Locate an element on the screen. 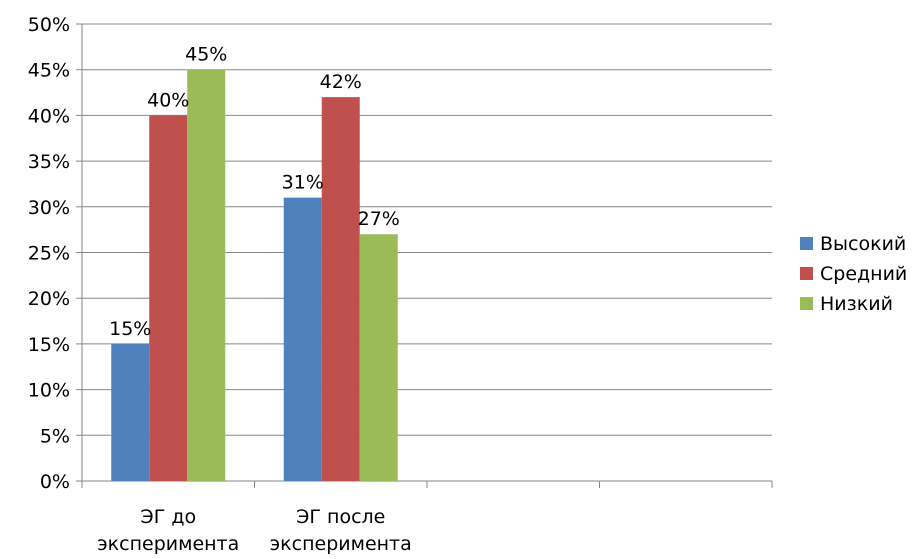  data-label: 31% is located at coordinates (303, 183).